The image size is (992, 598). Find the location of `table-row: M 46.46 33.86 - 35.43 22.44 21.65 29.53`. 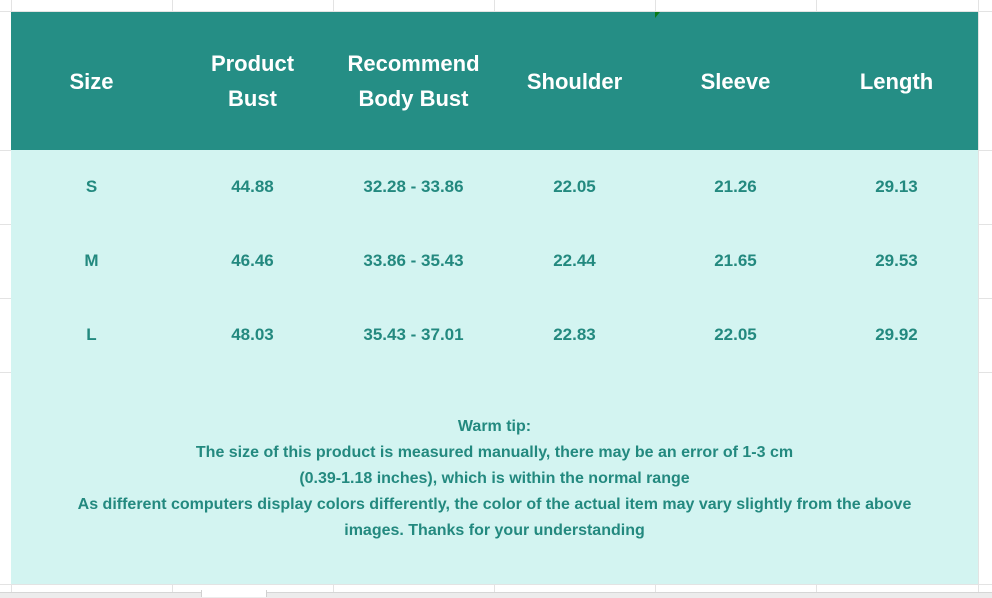

table-row: M 46.46 33.86 - 35.43 22.44 21.65 29.53 is located at coordinates (494, 261).